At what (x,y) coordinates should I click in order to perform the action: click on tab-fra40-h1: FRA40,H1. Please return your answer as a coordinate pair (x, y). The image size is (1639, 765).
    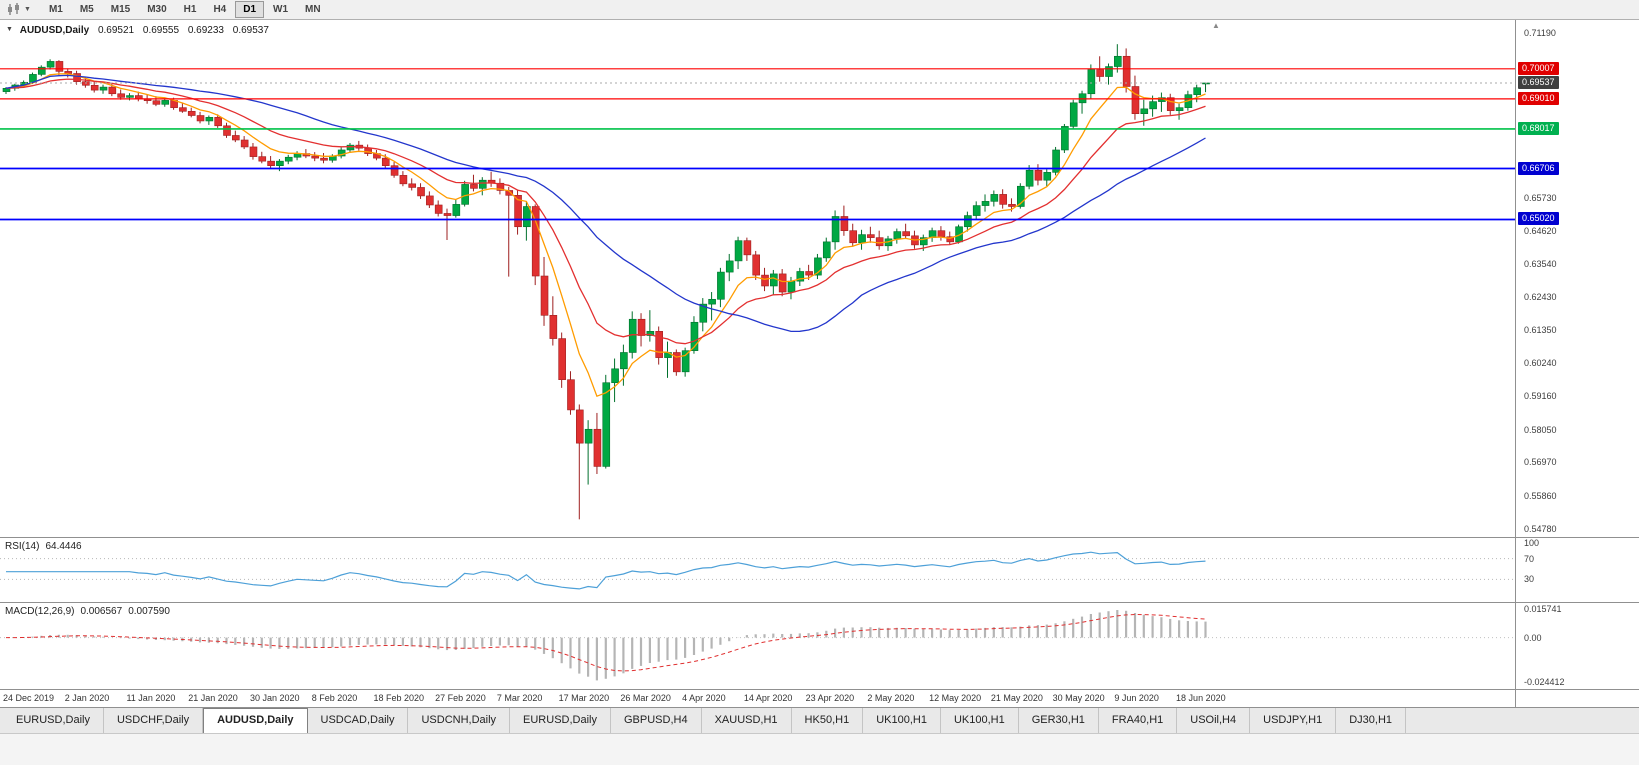
    Looking at the image, I should click on (1138, 720).